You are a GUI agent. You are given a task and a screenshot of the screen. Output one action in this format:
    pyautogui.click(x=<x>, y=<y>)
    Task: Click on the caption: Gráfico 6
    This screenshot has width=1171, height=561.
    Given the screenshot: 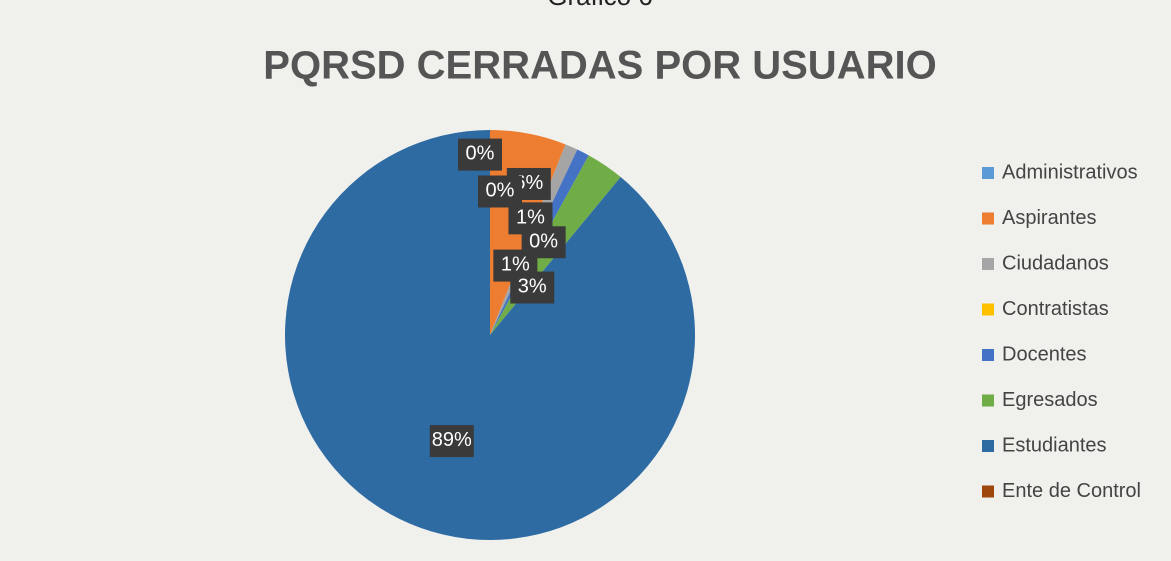 What is the action you would take?
    pyautogui.click(x=600, y=5)
    